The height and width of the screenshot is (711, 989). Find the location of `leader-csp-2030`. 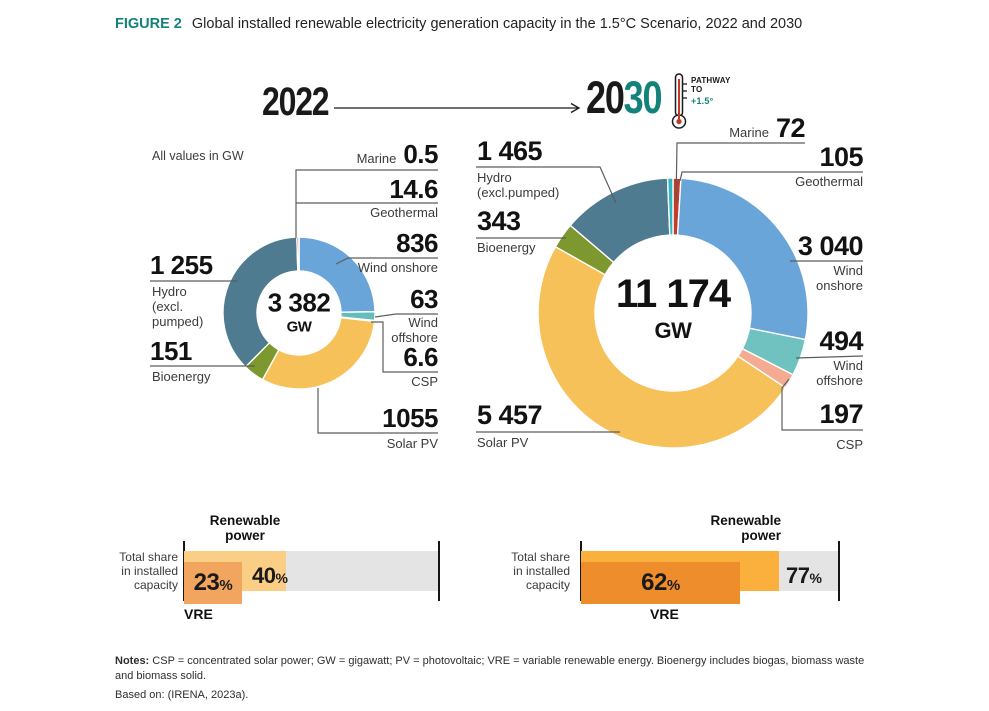

leader-csp-2030 is located at coordinates (822, 404).